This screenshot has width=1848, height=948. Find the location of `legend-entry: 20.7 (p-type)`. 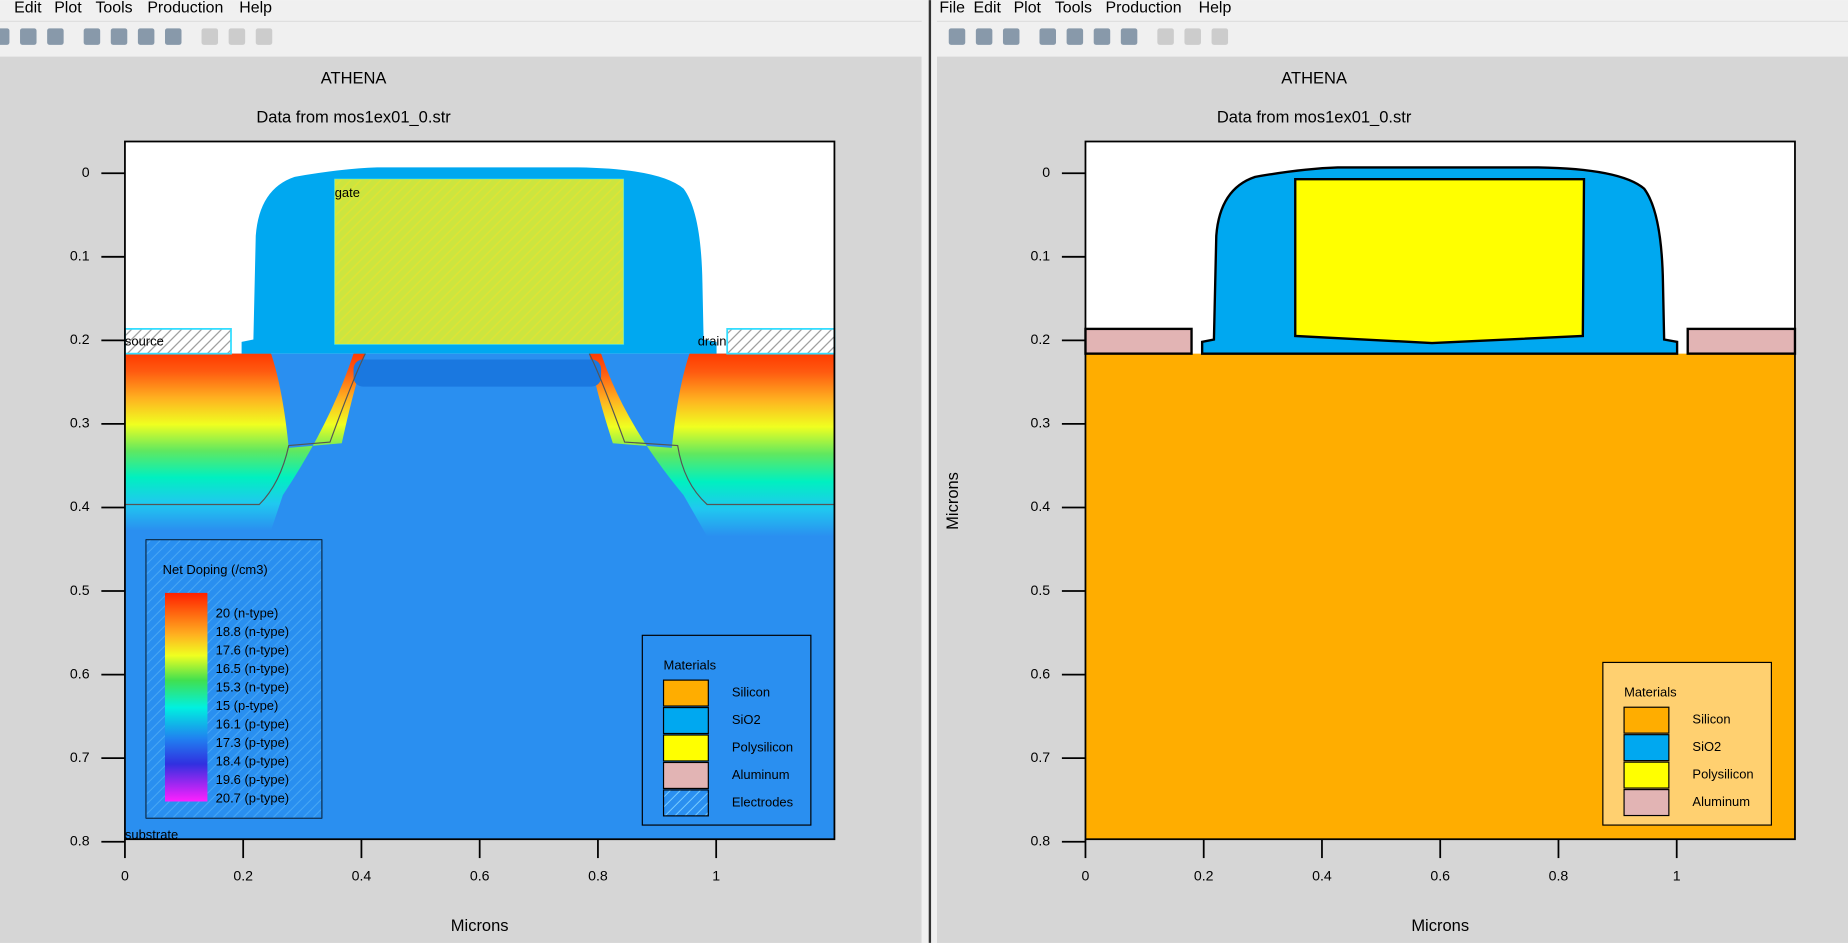

legend-entry: 20.7 (p-type) is located at coordinates (252, 798).